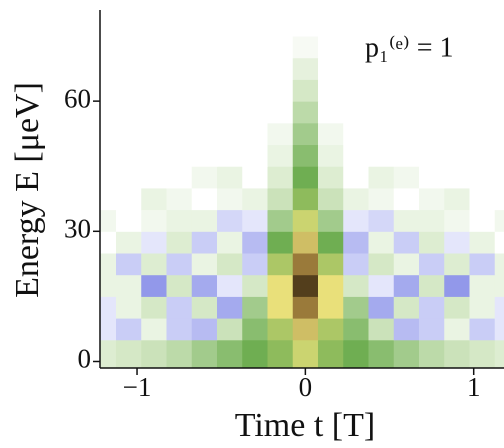 Image resolution: width=504 pixels, height=448 pixels. I want to click on y-axis-label: Energy E [μeV], so click(27, 190).